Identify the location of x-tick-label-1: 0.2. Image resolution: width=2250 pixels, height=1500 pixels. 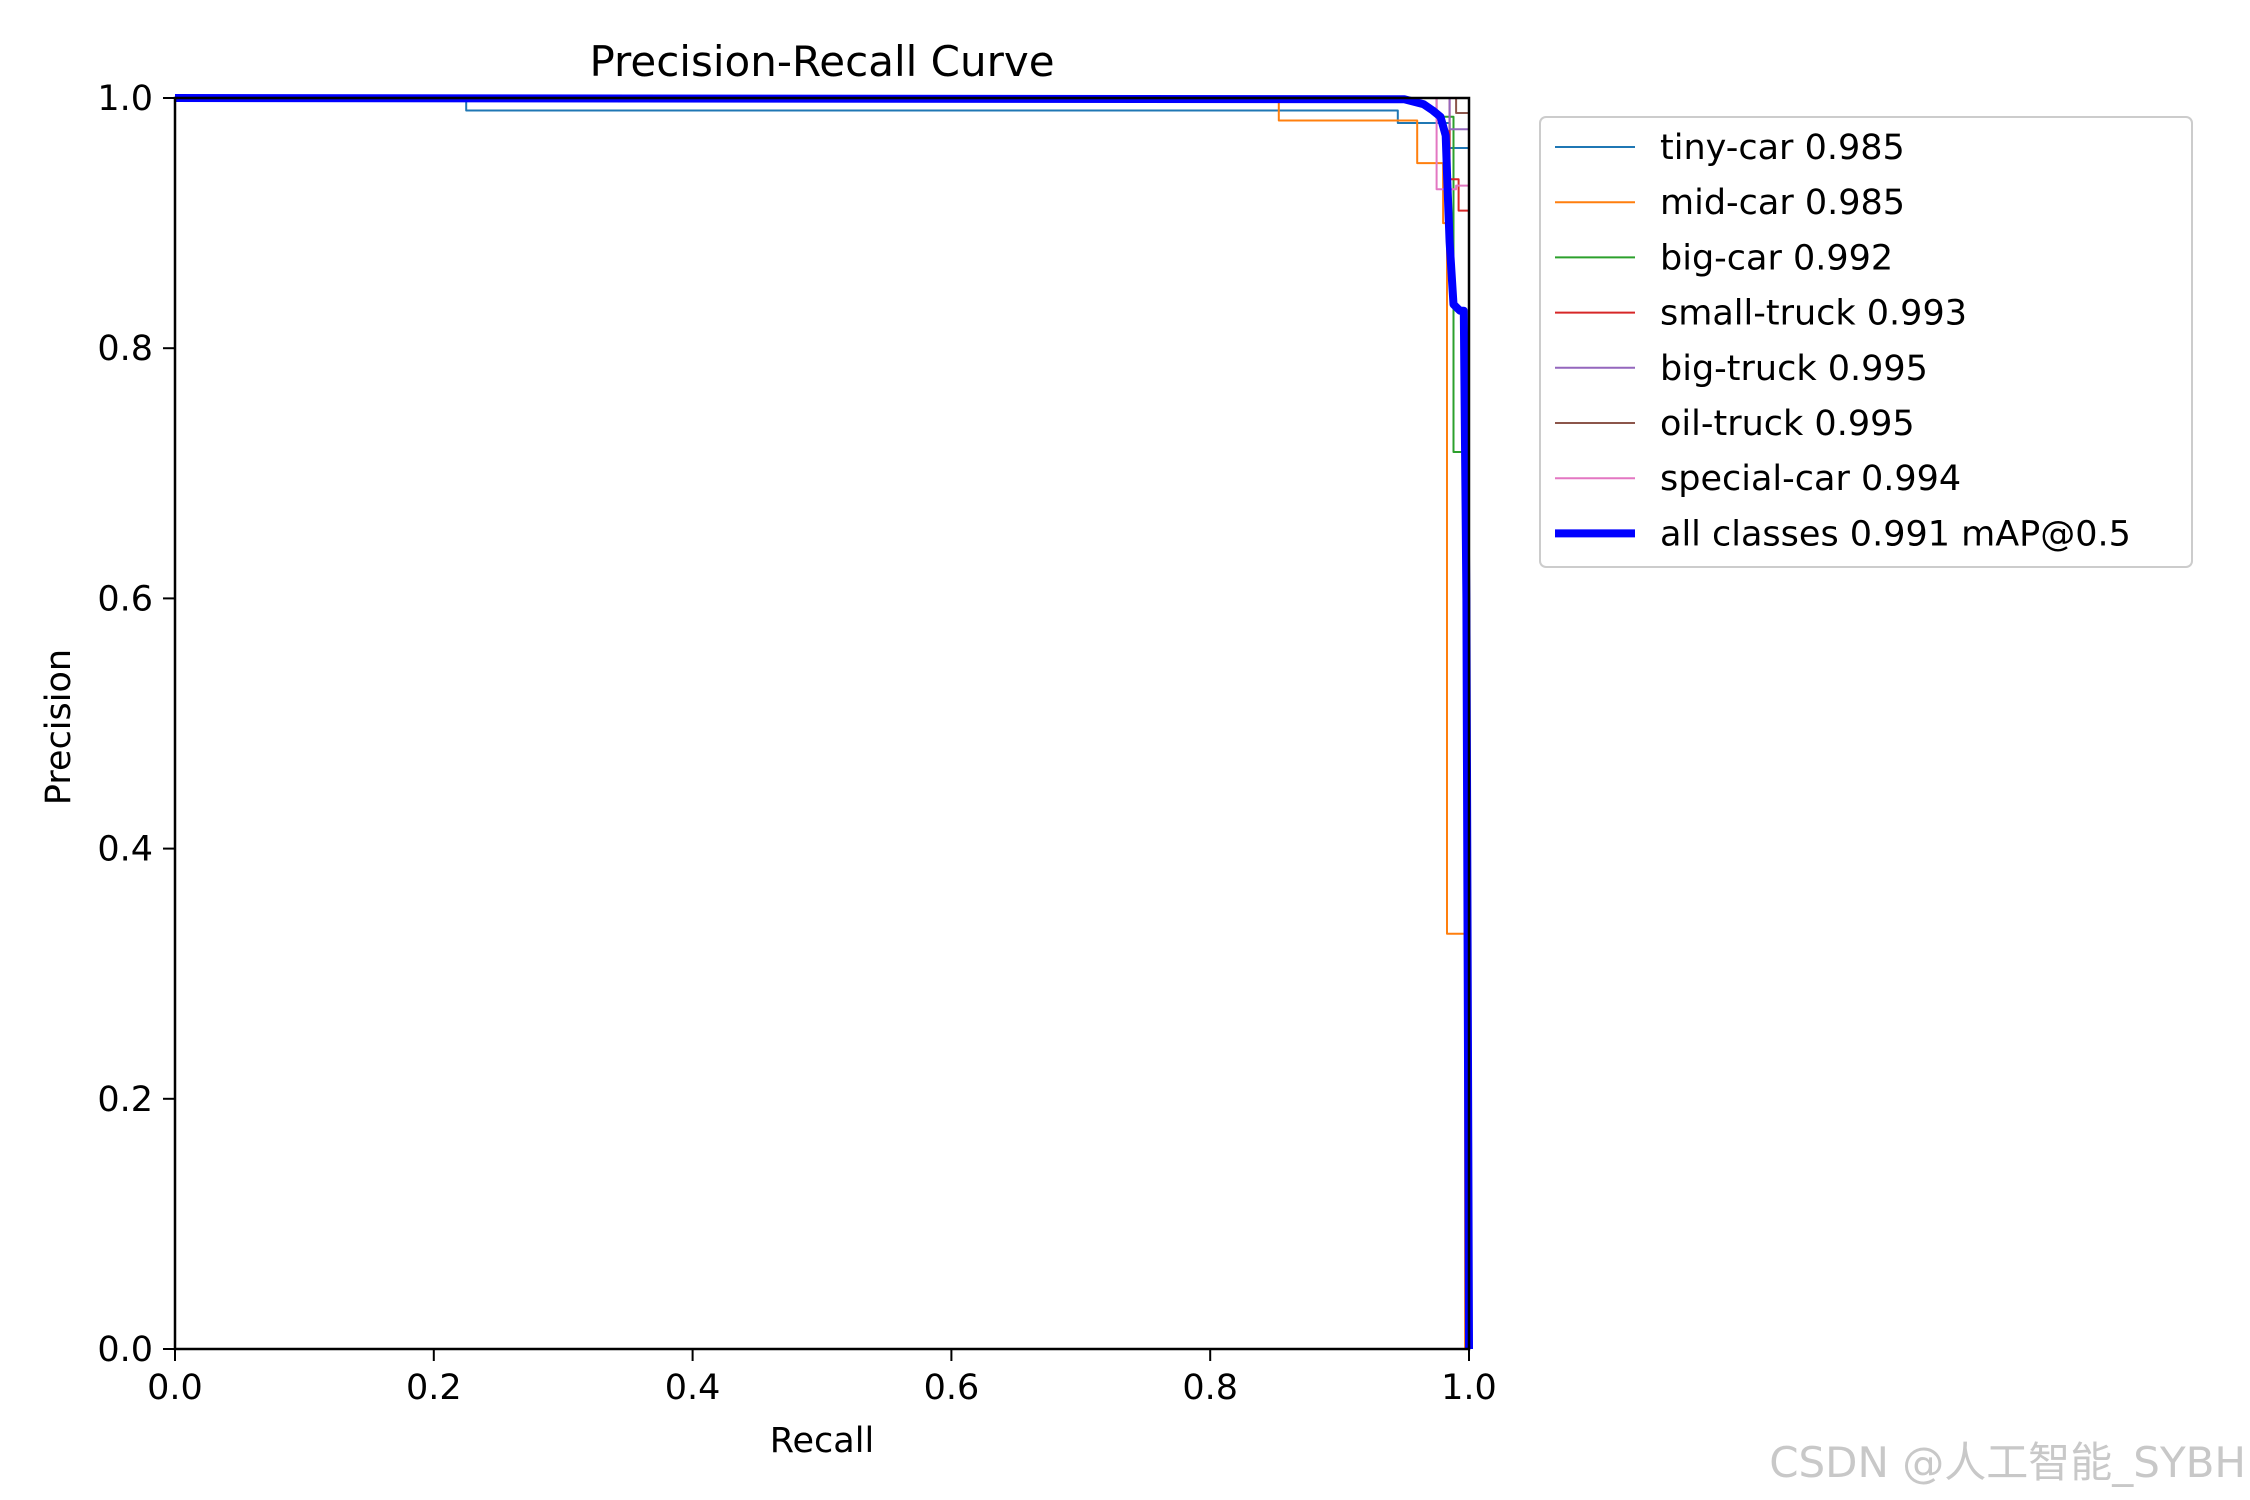
(434, 1388).